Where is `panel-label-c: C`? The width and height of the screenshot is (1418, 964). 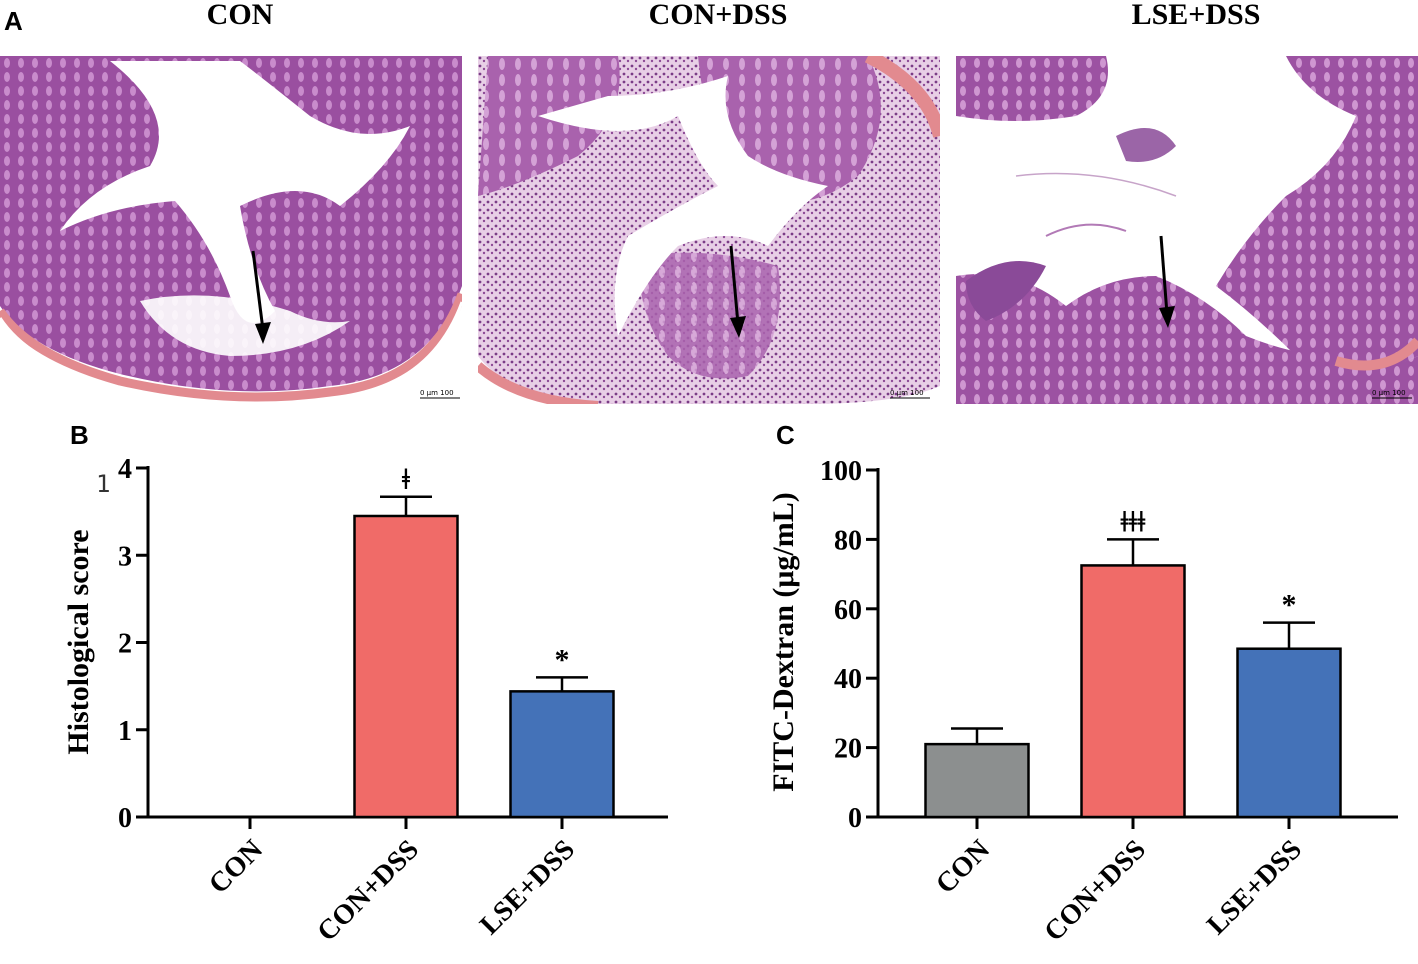 panel-label-c: C is located at coordinates (785, 435).